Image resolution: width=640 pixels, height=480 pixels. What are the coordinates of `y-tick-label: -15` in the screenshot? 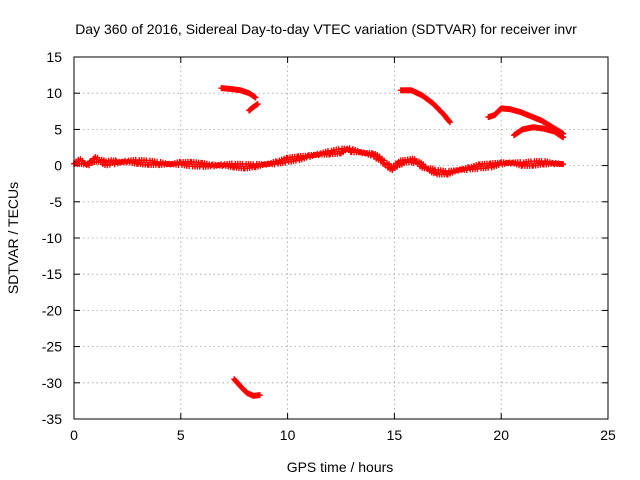 It's located at (52, 274).